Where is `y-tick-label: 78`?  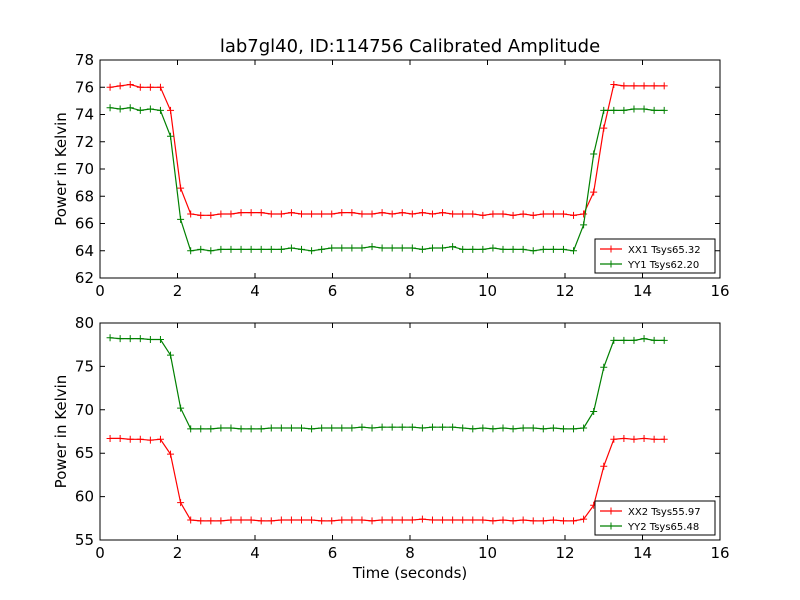 y-tick-label: 78 is located at coordinates (84, 60).